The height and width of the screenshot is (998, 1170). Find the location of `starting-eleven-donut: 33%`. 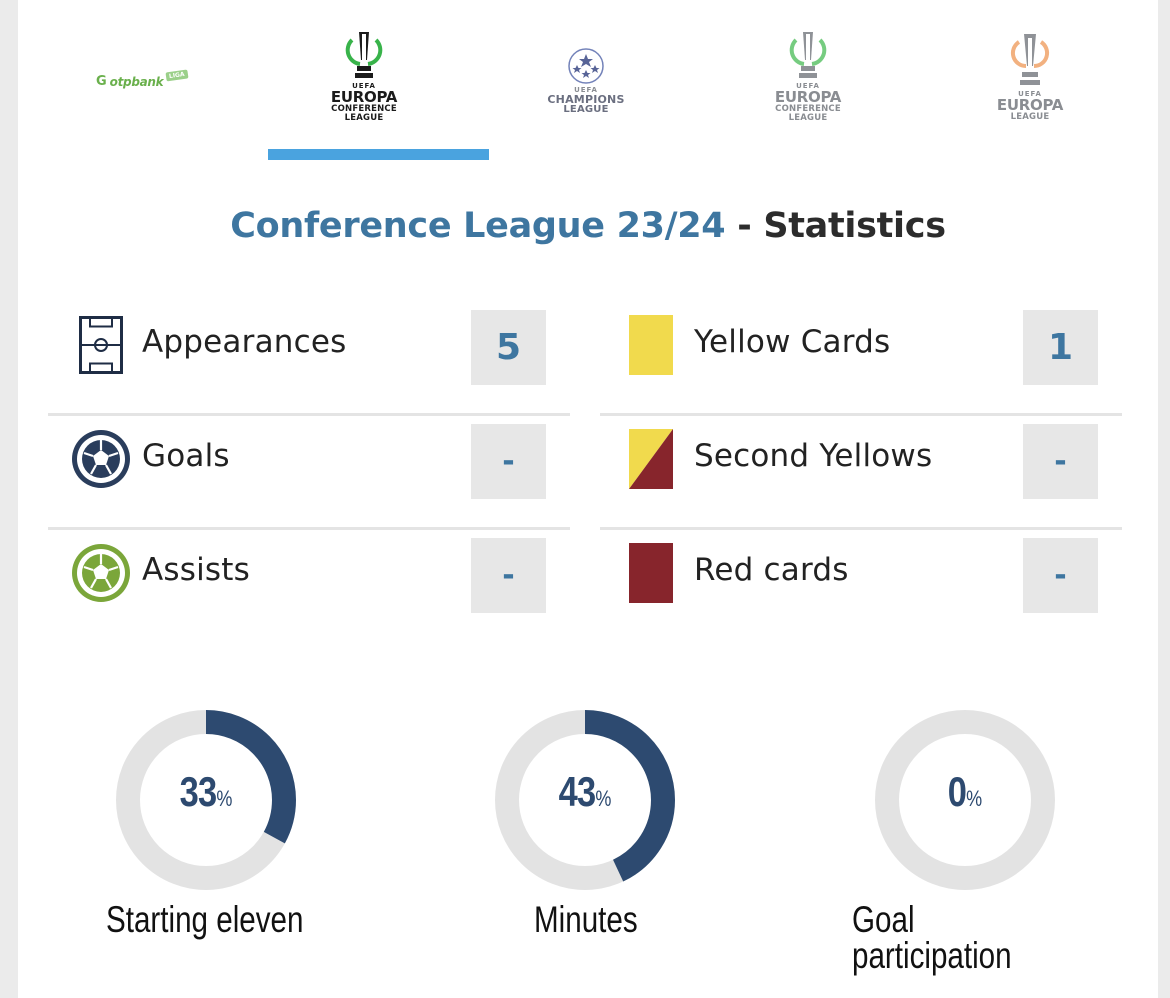

starting-eleven-donut: 33% is located at coordinates (206, 800).